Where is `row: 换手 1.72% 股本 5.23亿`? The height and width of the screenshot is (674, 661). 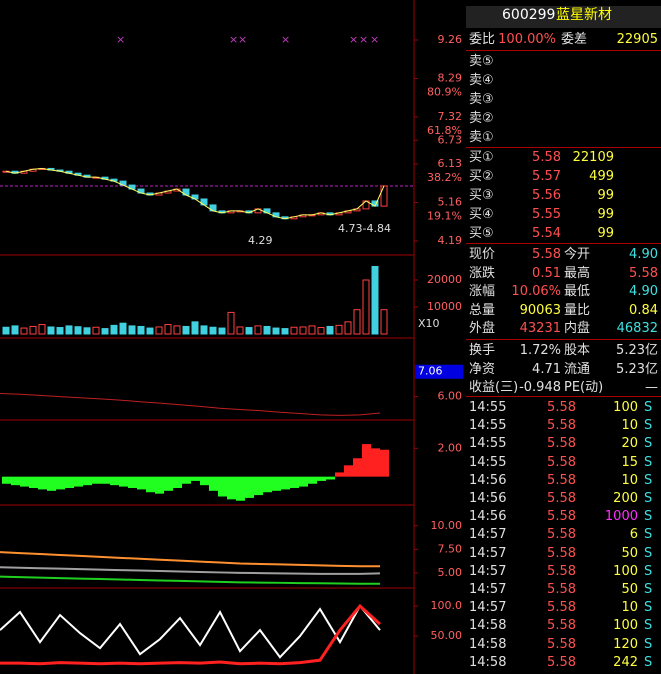
row: 换手 1.72% 股本 5.23亿 is located at coordinates (563, 351).